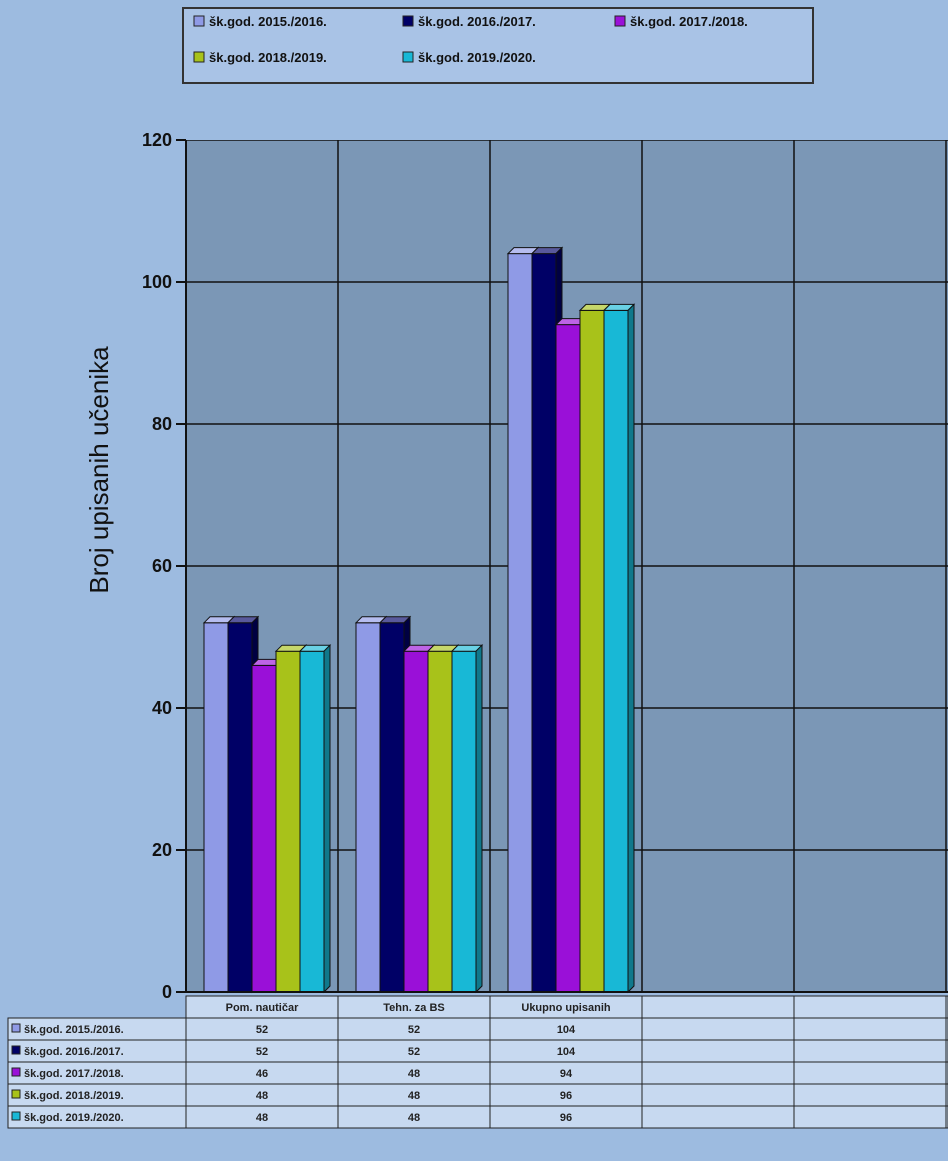 The width and height of the screenshot is (948, 1161). What do you see at coordinates (162, 850) in the screenshot?
I see `y-tick-label: 20` at bounding box center [162, 850].